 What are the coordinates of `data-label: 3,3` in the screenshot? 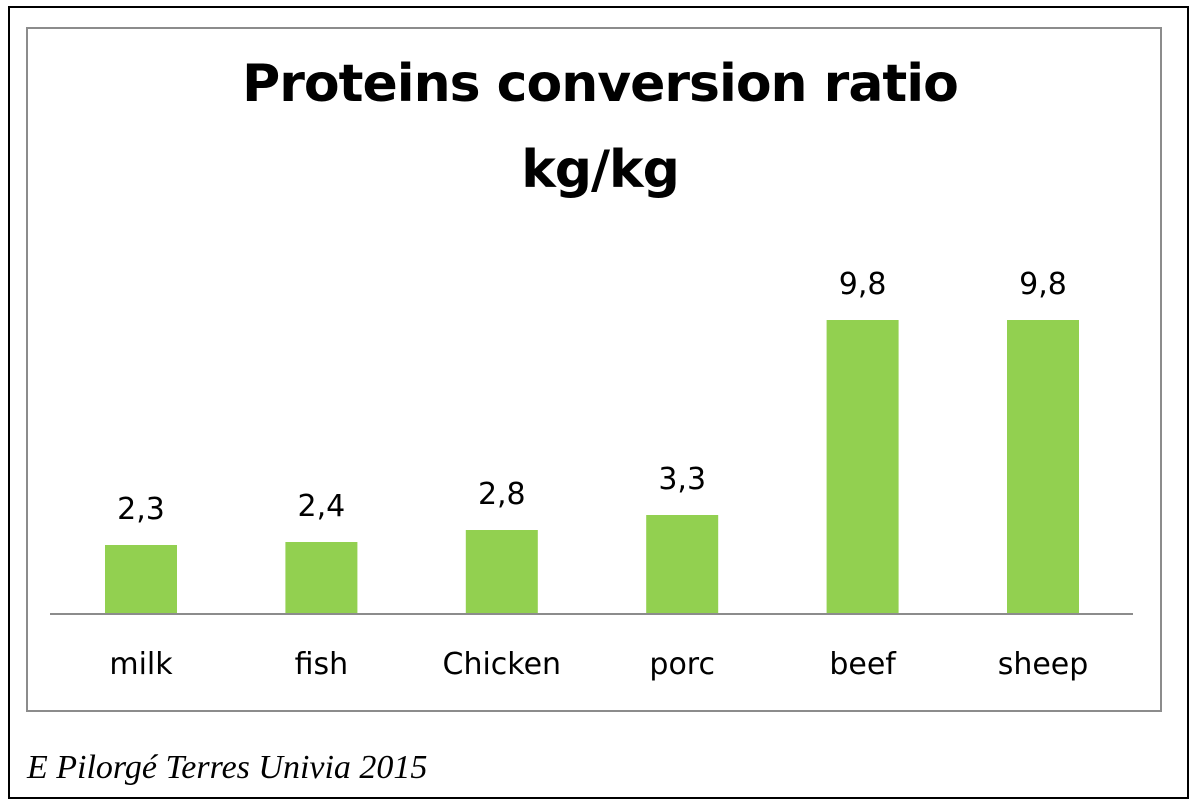 It's located at (682, 479).